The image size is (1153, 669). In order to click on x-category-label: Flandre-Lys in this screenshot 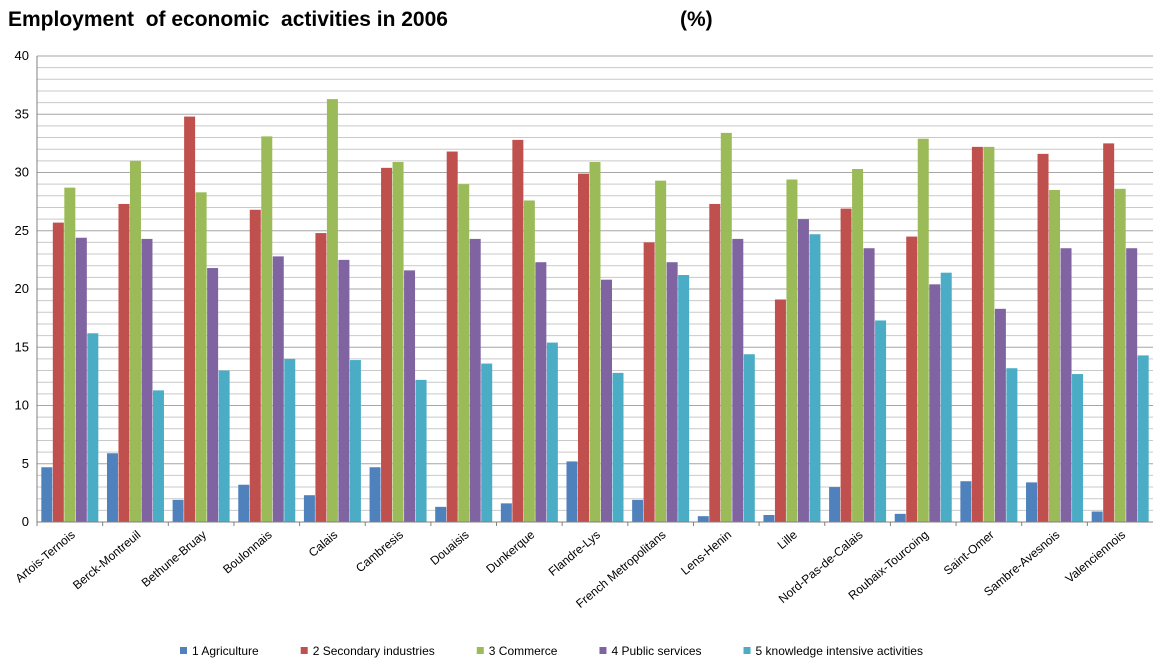, I will do `click(574, 553)`.